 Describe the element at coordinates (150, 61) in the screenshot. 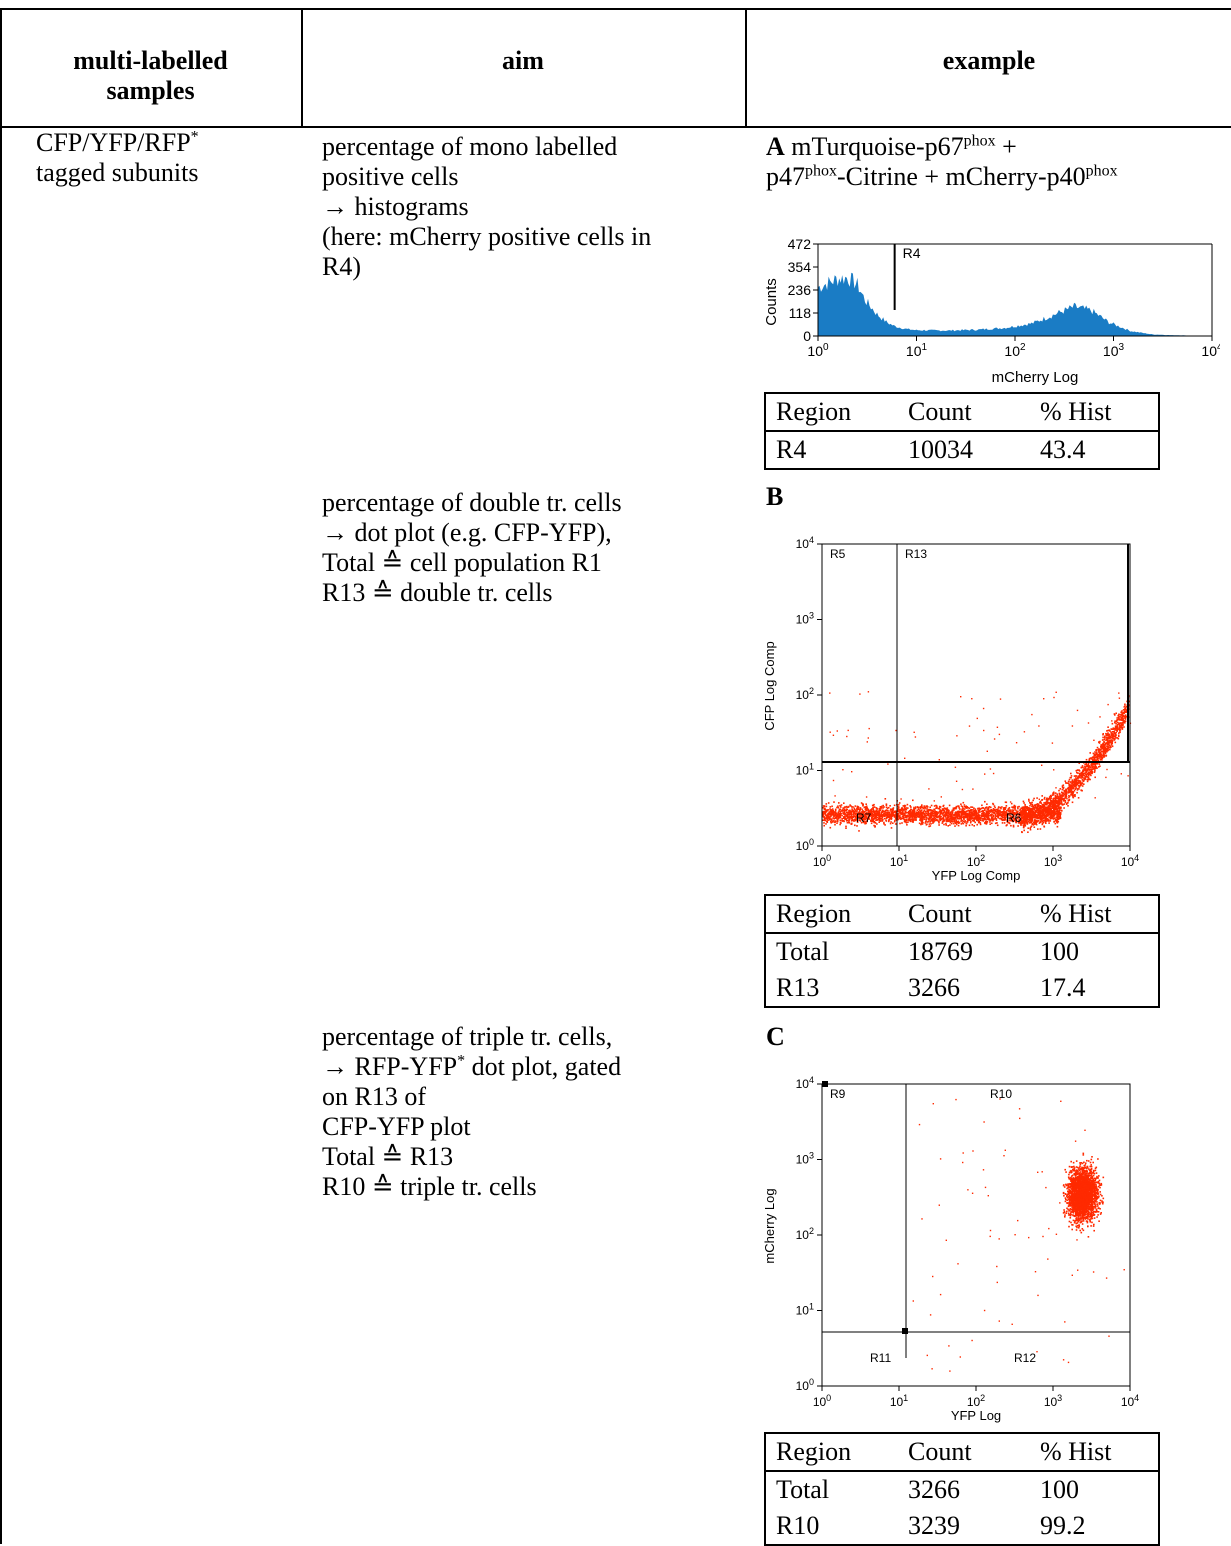

I see `header-samples-line1: multi-labelled` at that location.